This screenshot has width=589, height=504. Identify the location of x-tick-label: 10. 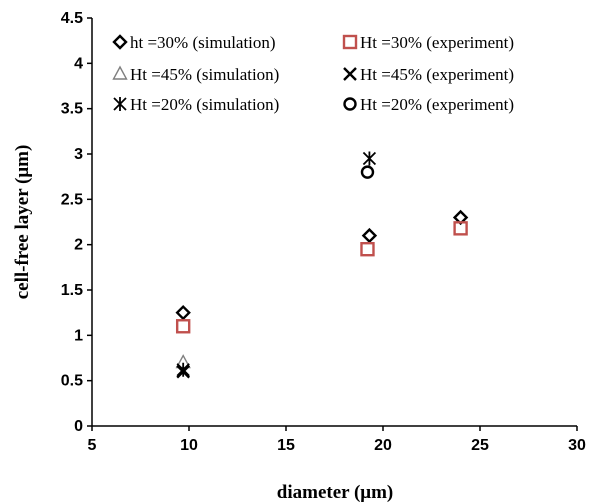
(189, 445).